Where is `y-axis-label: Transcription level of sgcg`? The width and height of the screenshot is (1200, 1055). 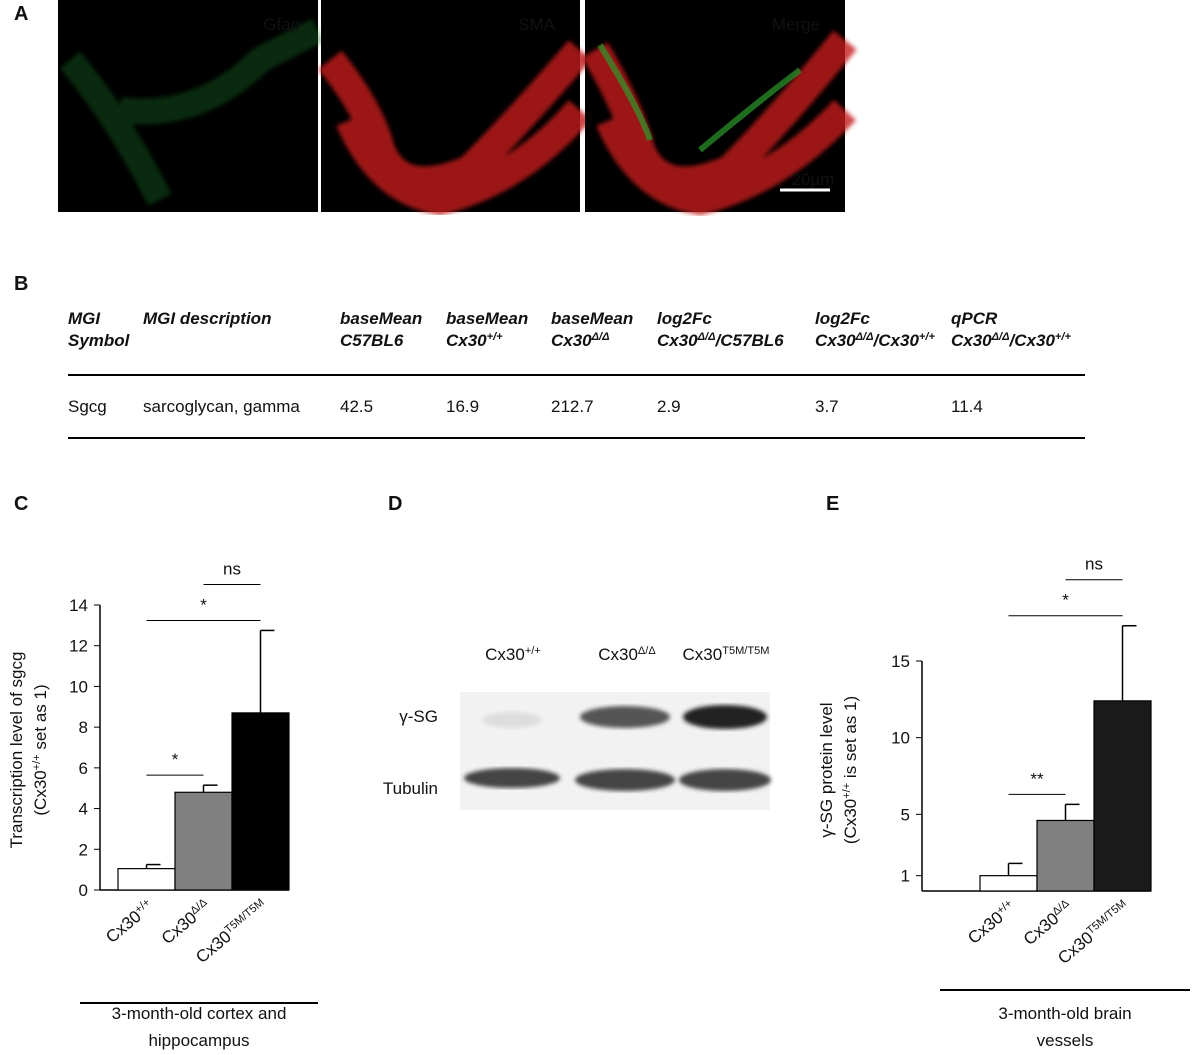 y-axis-label: Transcription level of sgcg is located at coordinates (16, 750).